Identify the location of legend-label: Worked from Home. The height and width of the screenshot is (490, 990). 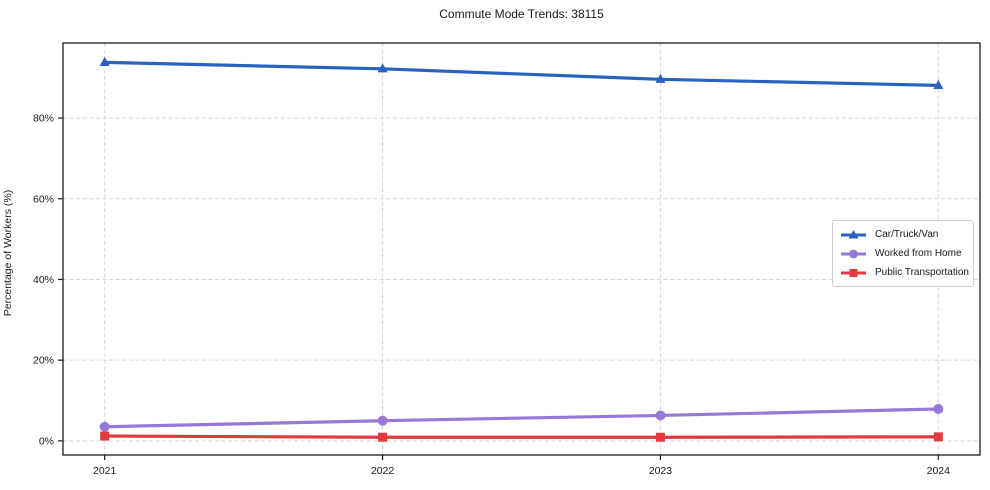
(918, 253).